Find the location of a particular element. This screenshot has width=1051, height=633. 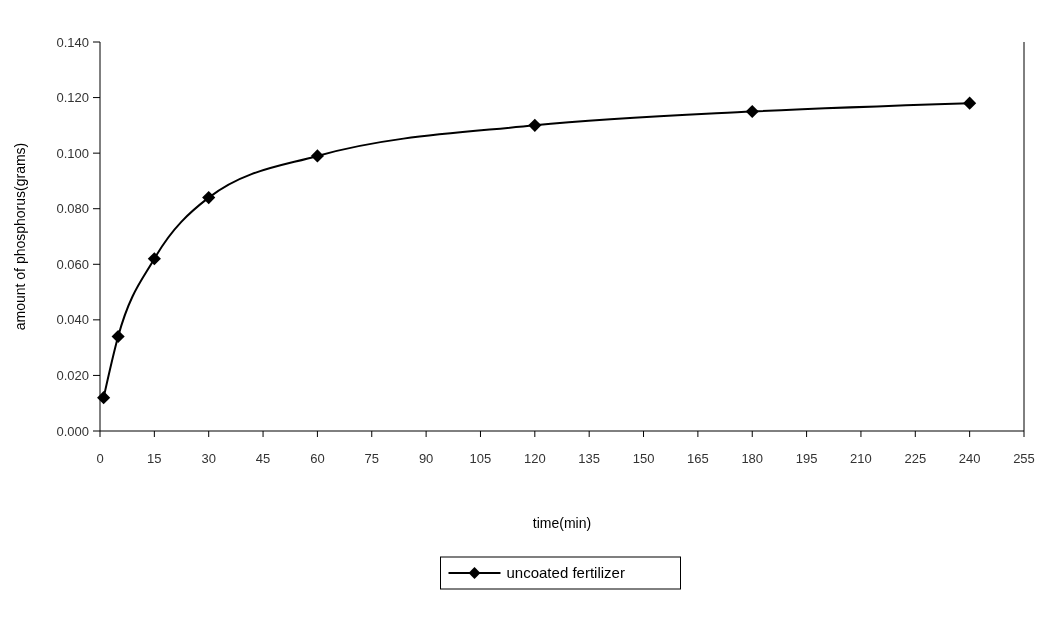

x-tick-label: 0 is located at coordinates (100, 458).